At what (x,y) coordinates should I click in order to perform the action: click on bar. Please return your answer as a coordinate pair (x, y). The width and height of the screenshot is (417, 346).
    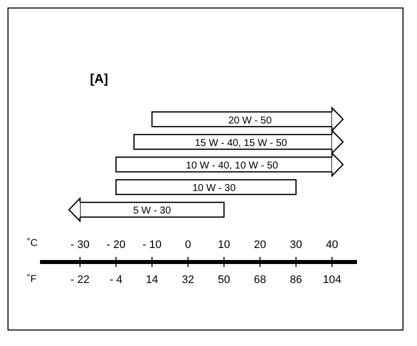
    Looking at the image, I should click on (206, 187).